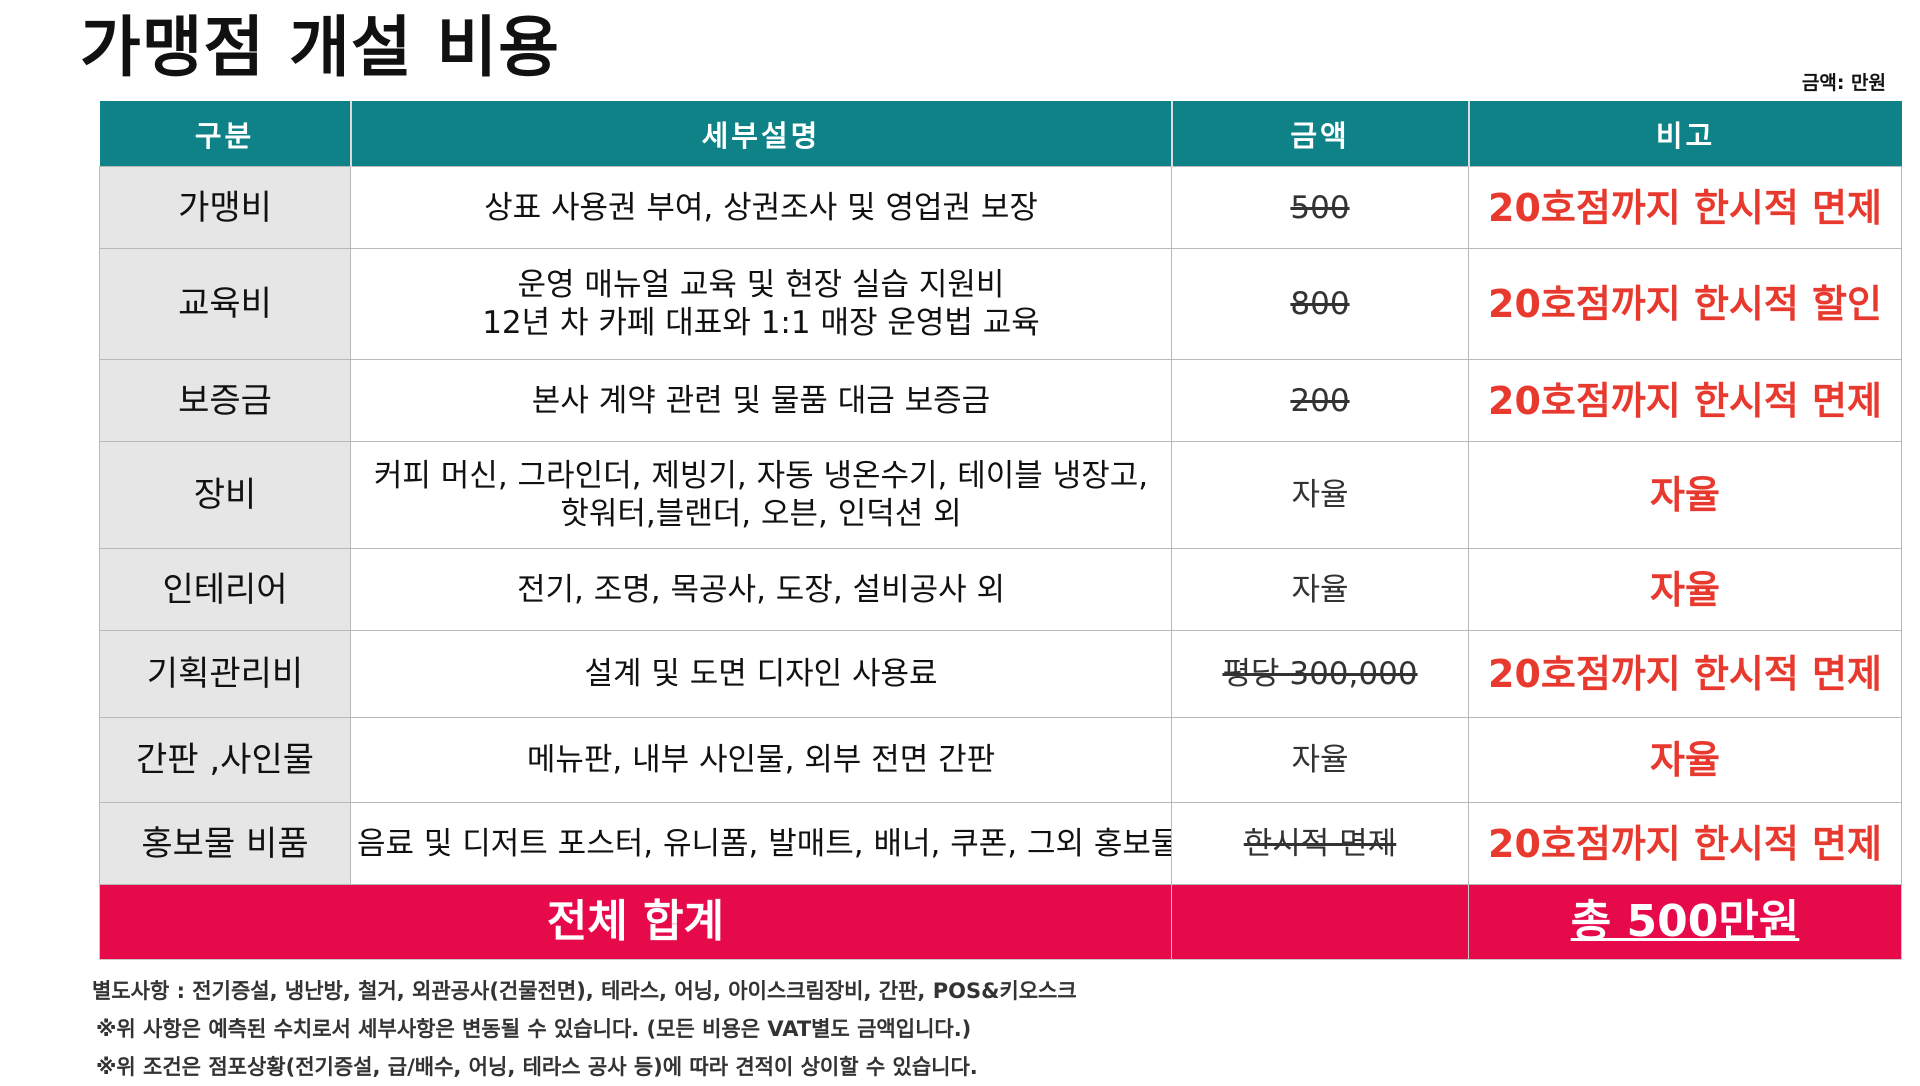 The height and width of the screenshot is (1086, 1920). I want to click on header-amount: 금액, so click(1320, 134).